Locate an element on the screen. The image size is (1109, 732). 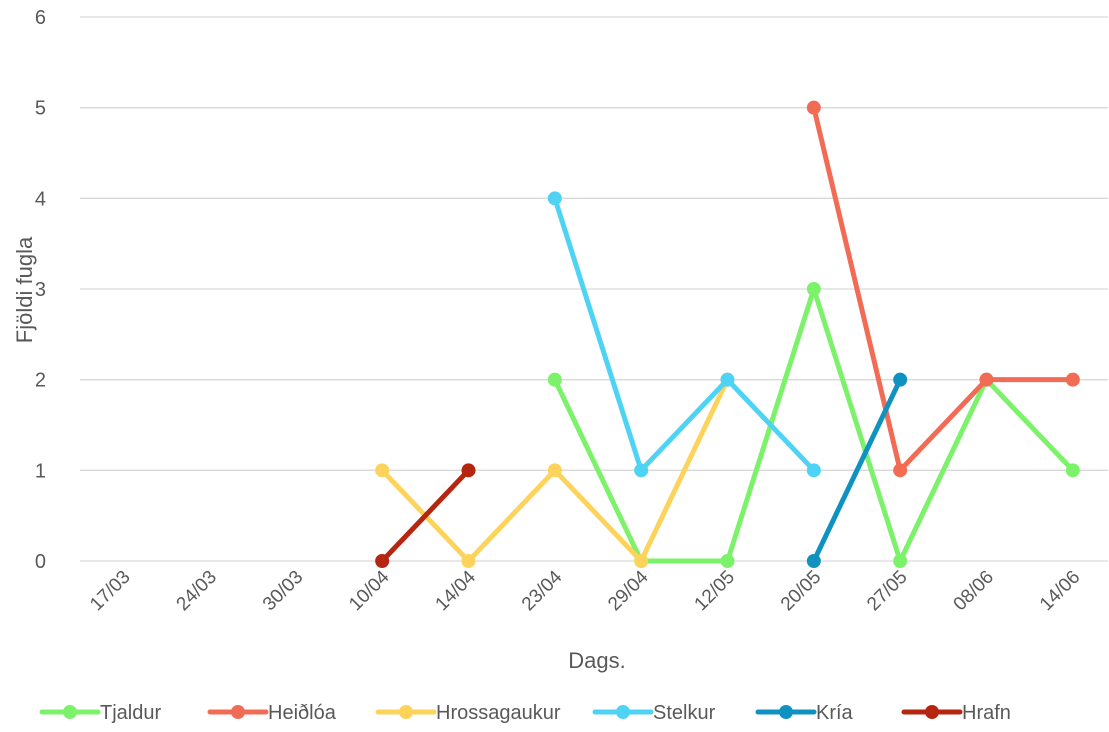
y-tick-label: 5 is located at coordinates (40, 109).